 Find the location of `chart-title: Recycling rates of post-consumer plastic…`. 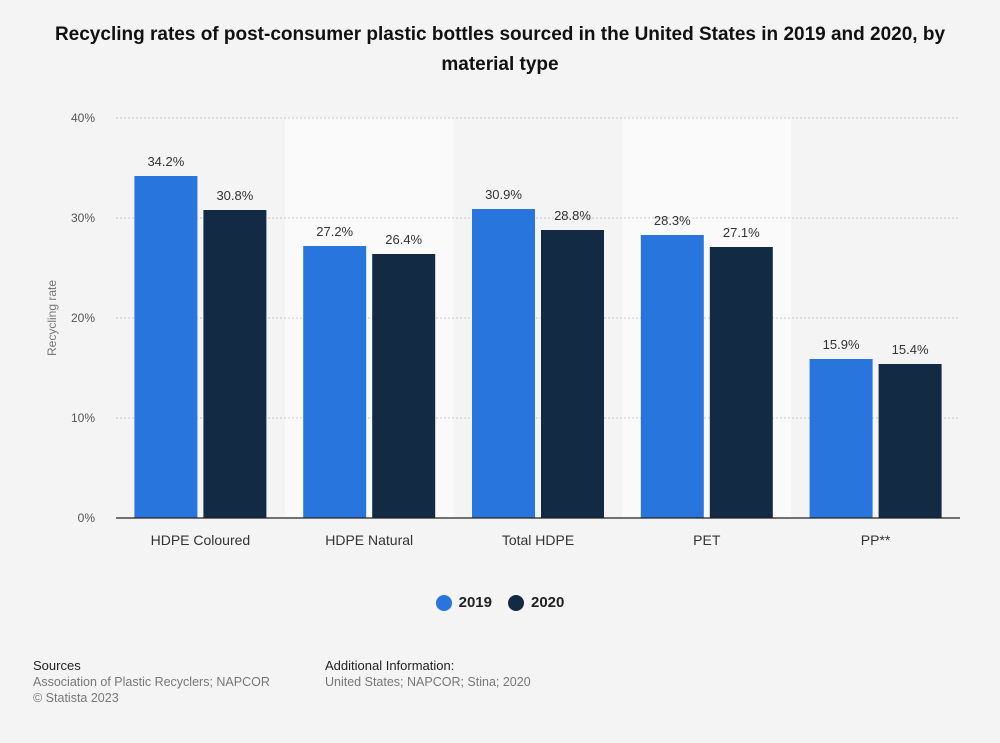

chart-title: Recycling rates of post-consumer plastic… is located at coordinates (500, 49).